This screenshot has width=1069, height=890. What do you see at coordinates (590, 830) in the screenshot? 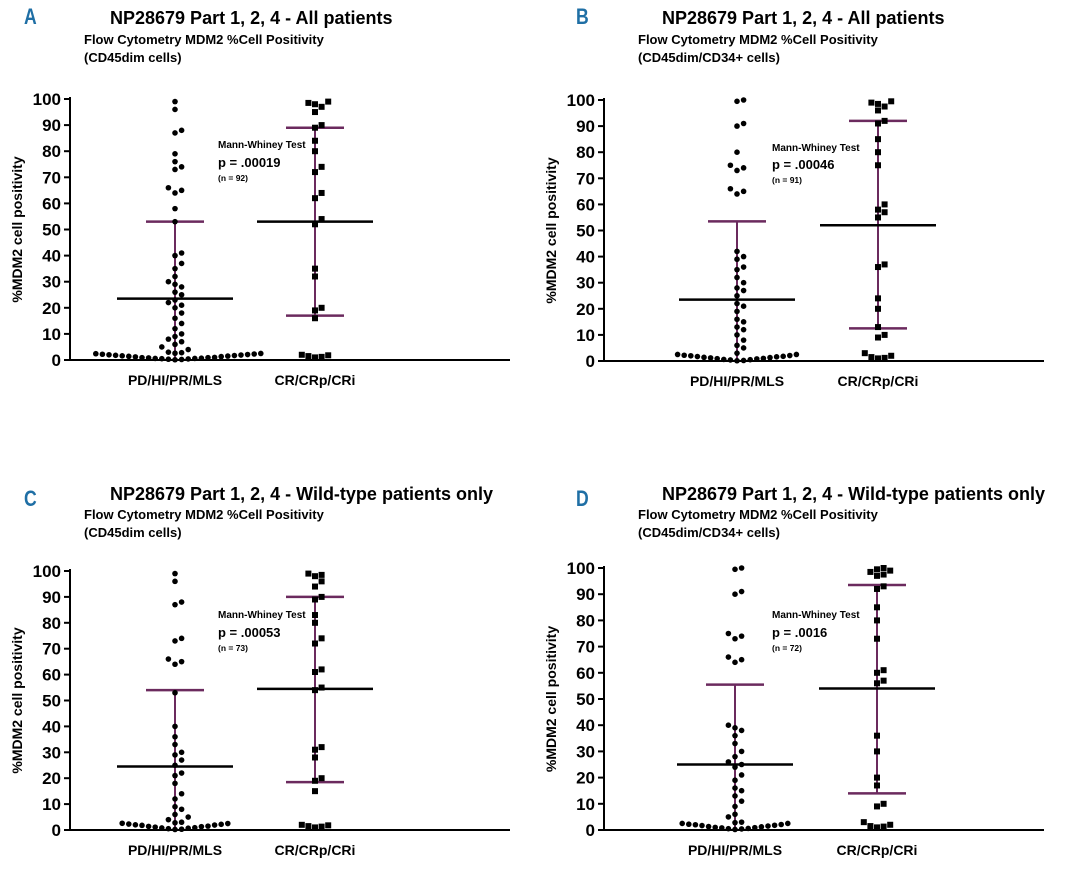
I see `y-tick-label: 0` at bounding box center [590, 830].